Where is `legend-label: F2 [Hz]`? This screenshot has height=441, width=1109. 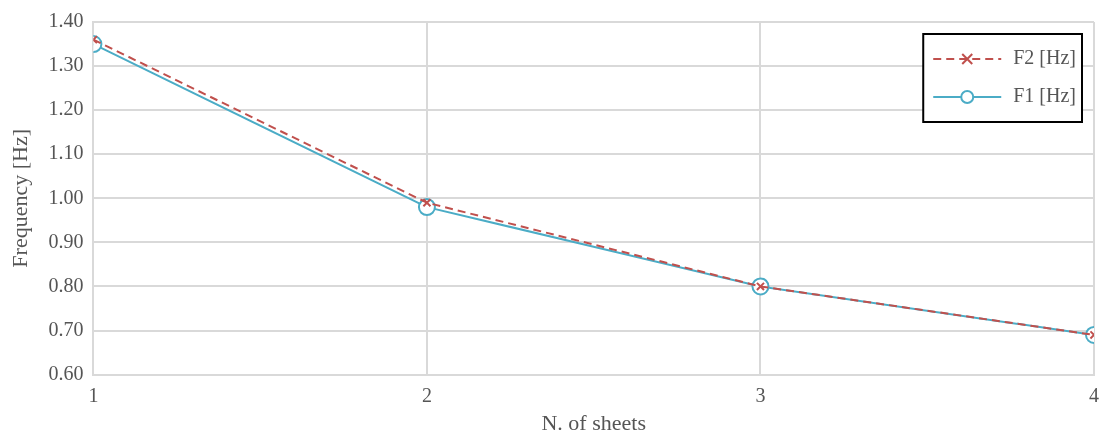 legend-label: F2 [Hz] is located at coordinates (1044, 57).